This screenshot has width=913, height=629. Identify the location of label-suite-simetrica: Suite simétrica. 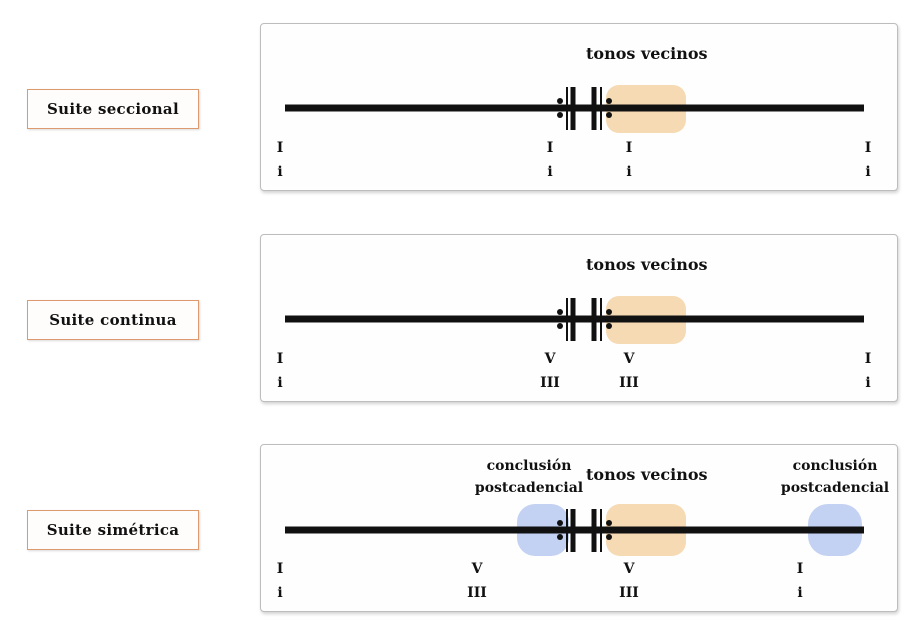
(113, 530).